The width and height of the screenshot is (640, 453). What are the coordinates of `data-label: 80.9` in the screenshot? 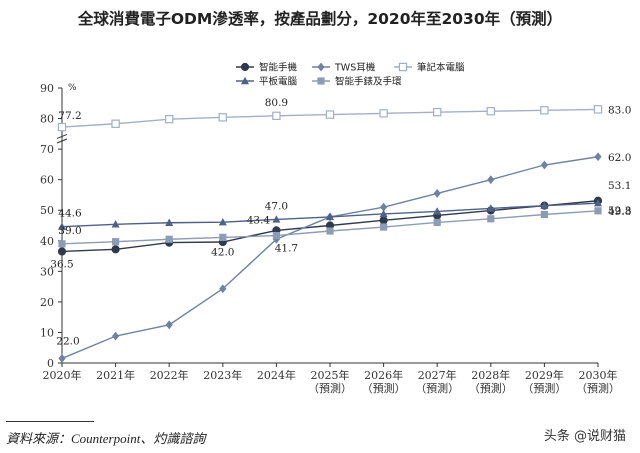 It's located at (276, 103).